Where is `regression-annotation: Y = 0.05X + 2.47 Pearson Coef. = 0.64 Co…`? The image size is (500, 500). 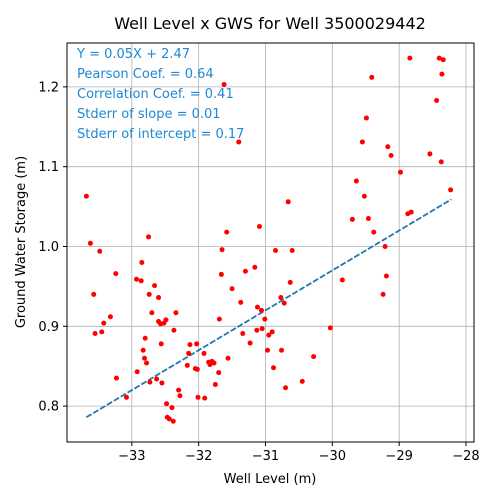 regression-annotation: Y = 0.05X + 2.47 Pearson Coef. = 0.64 Co… is located at coordinates (160, 94).